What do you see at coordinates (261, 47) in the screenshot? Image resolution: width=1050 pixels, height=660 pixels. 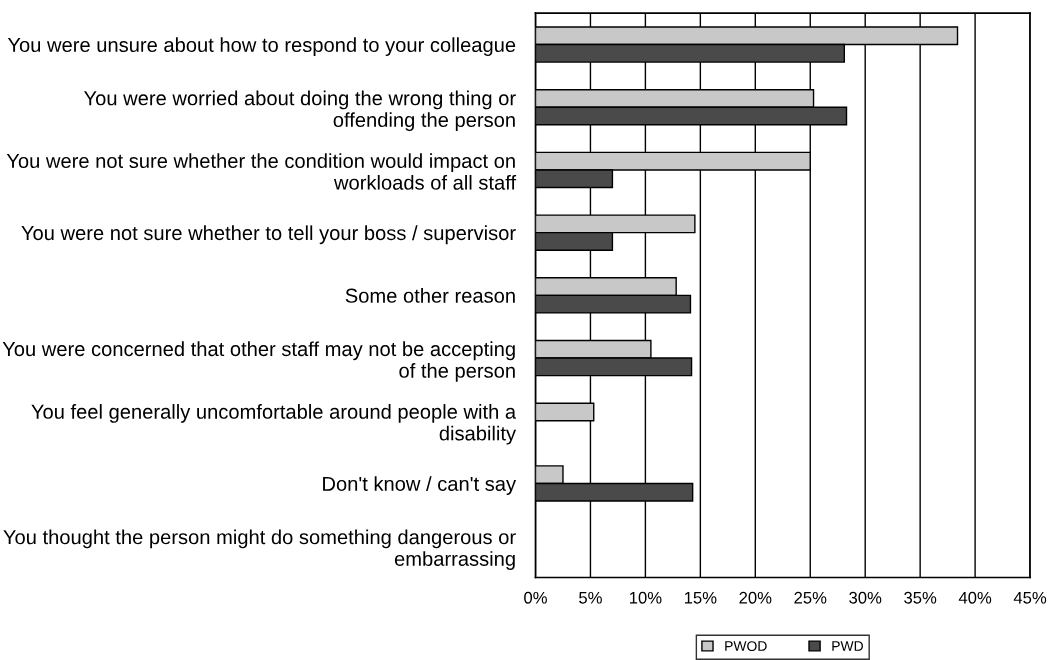 I see `y-tick-label: You were unsure about how to respond to your colleague` at bounding box center [261, 47].